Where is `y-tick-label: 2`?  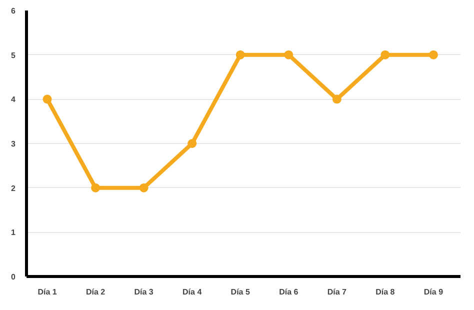 y-tick-label: 2 is located at coordinates (13, 188).